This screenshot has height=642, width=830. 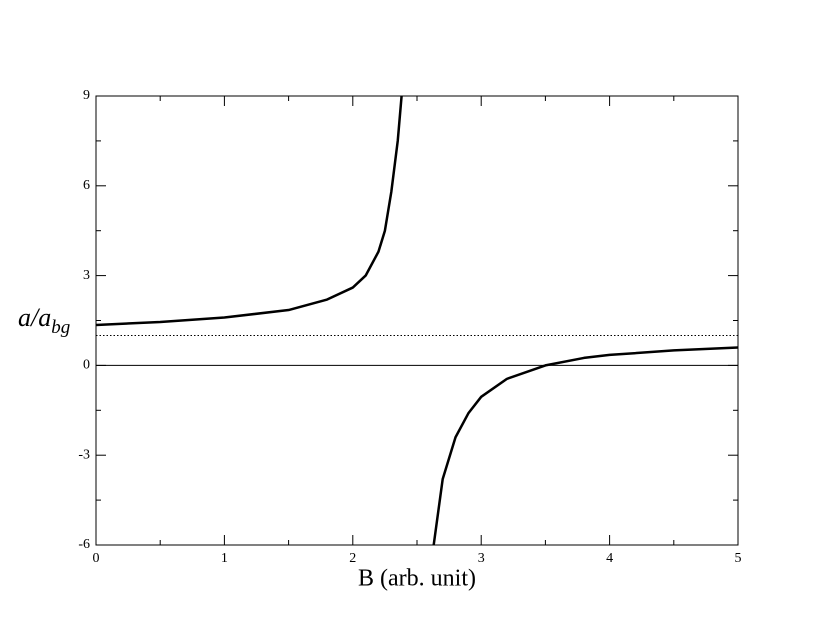 I want to click on y-tick-label: -6, so click(x=84, y=544).